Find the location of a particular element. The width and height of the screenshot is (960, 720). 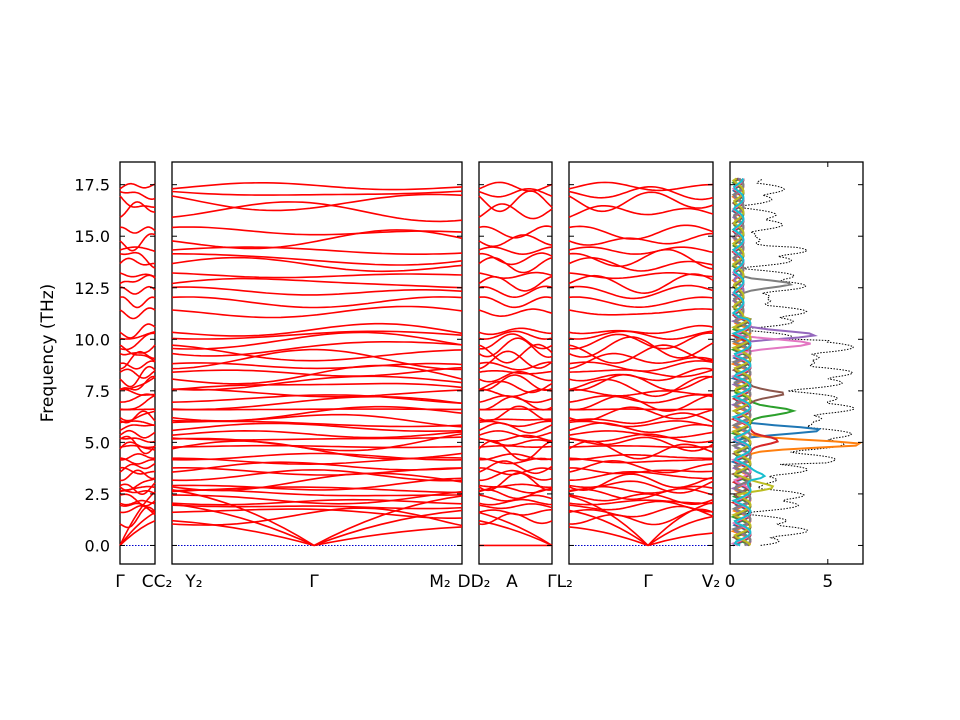

k-point-label: DD₂ is located at coordinates (474, 582).